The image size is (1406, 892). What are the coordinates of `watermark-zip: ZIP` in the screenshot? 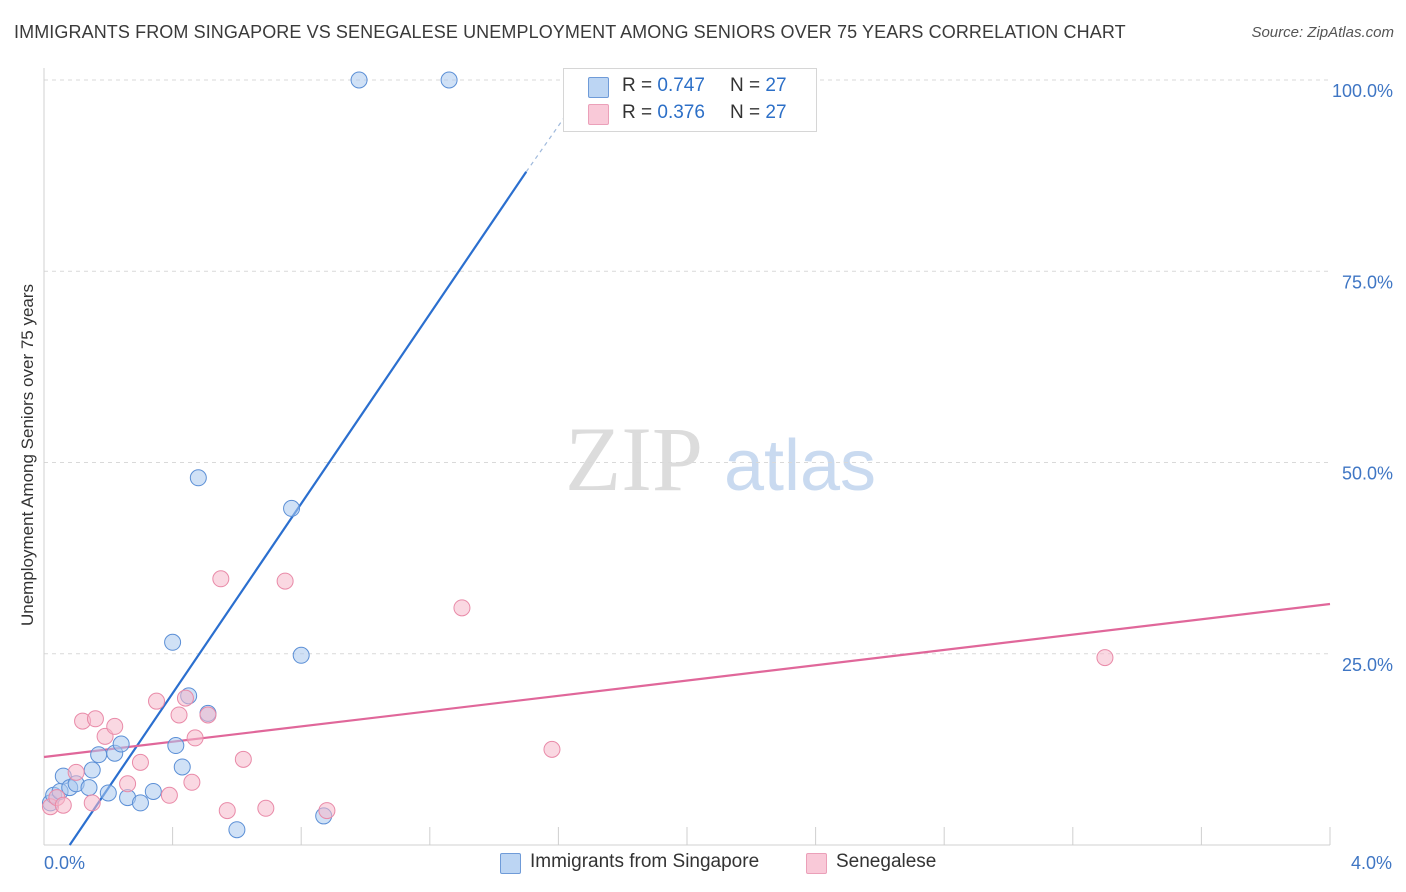 It's located at (634, 459).